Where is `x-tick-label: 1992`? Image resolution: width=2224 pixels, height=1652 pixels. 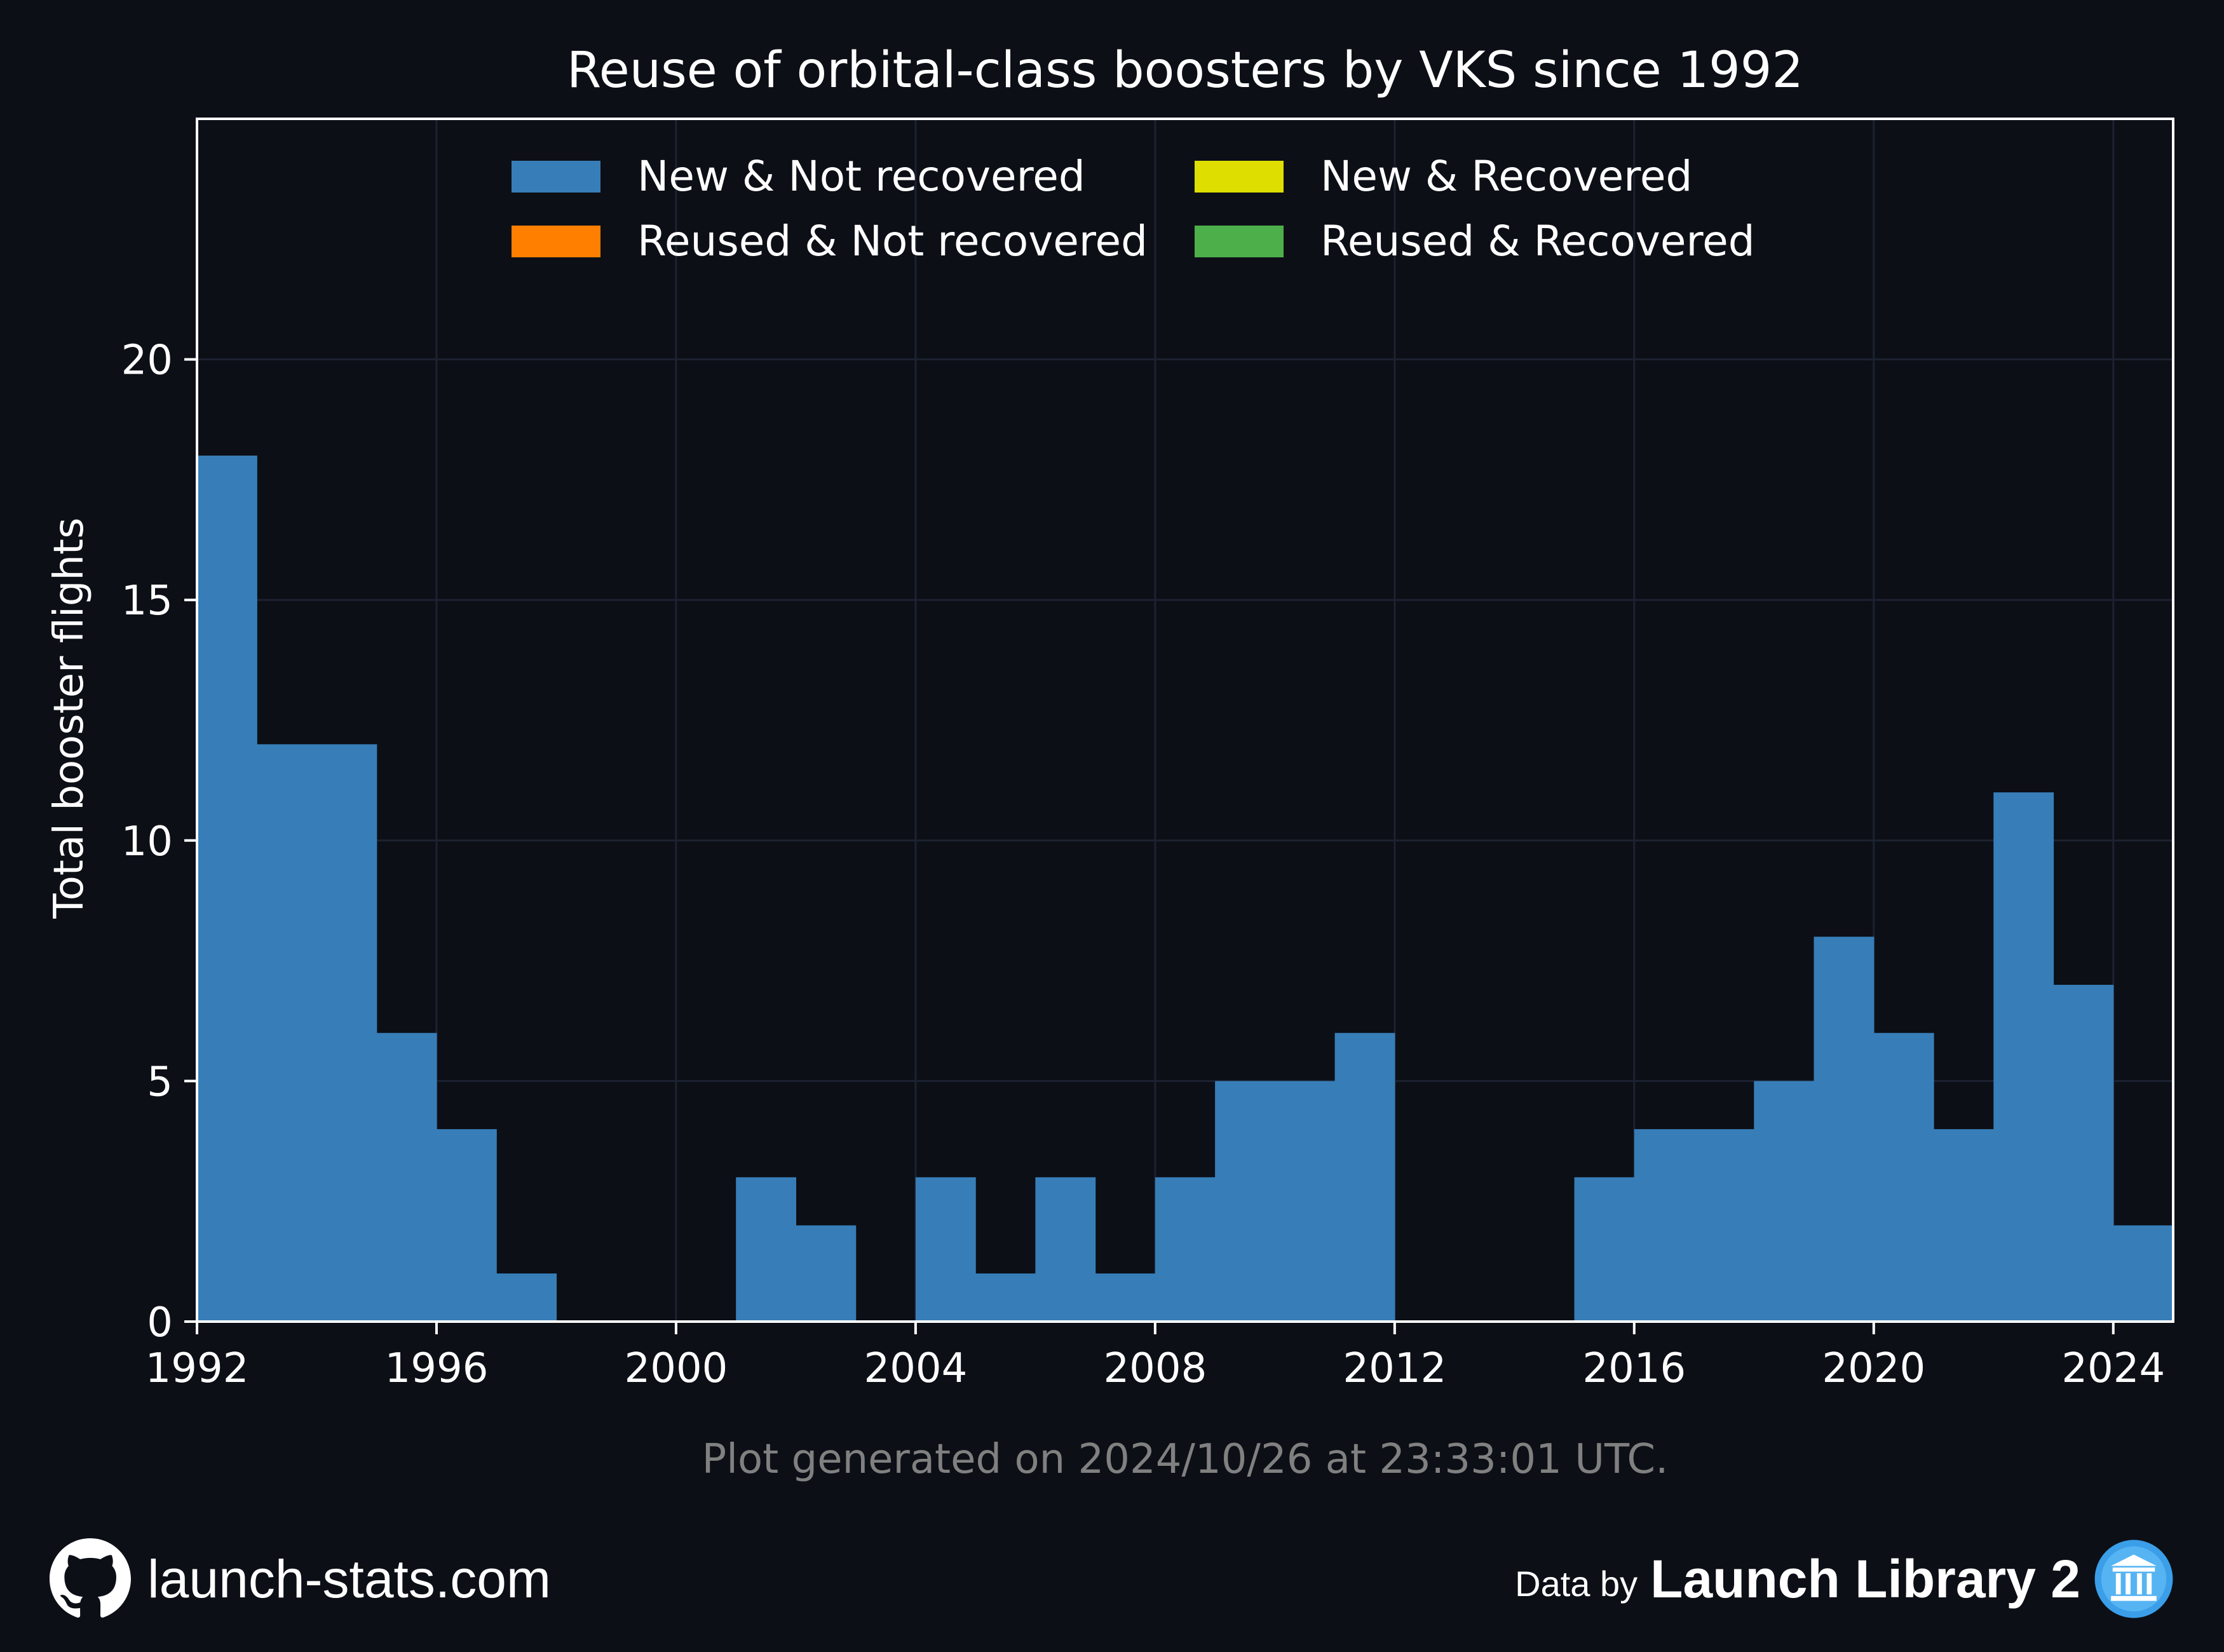
x-tick-label: 1992 is located at coordinates (197, 1369).